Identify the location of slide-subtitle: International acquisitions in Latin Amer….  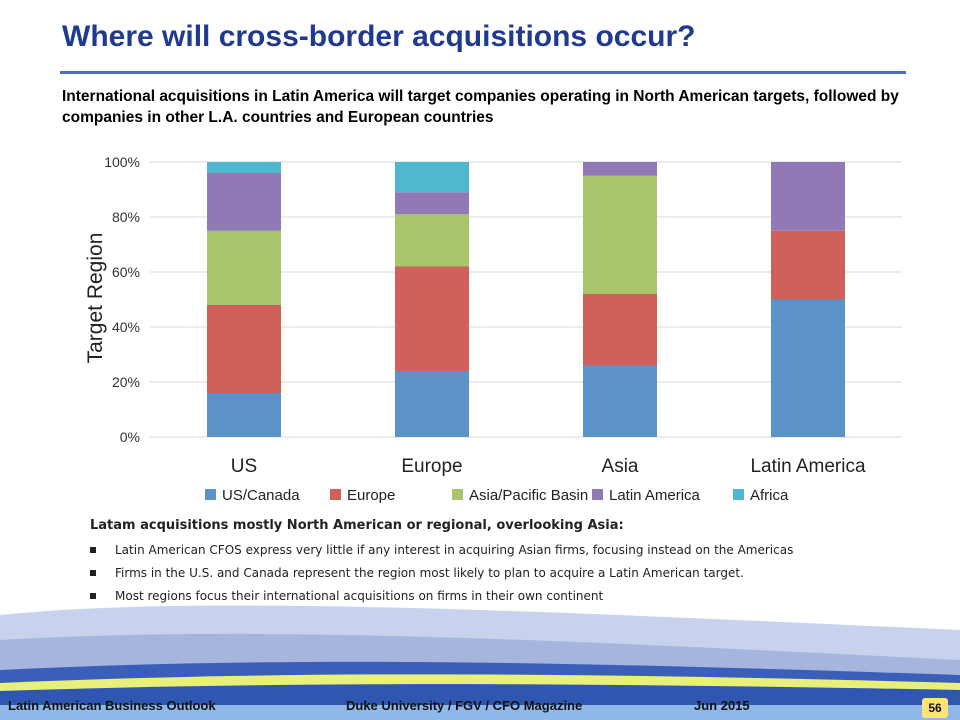
(480, 107).